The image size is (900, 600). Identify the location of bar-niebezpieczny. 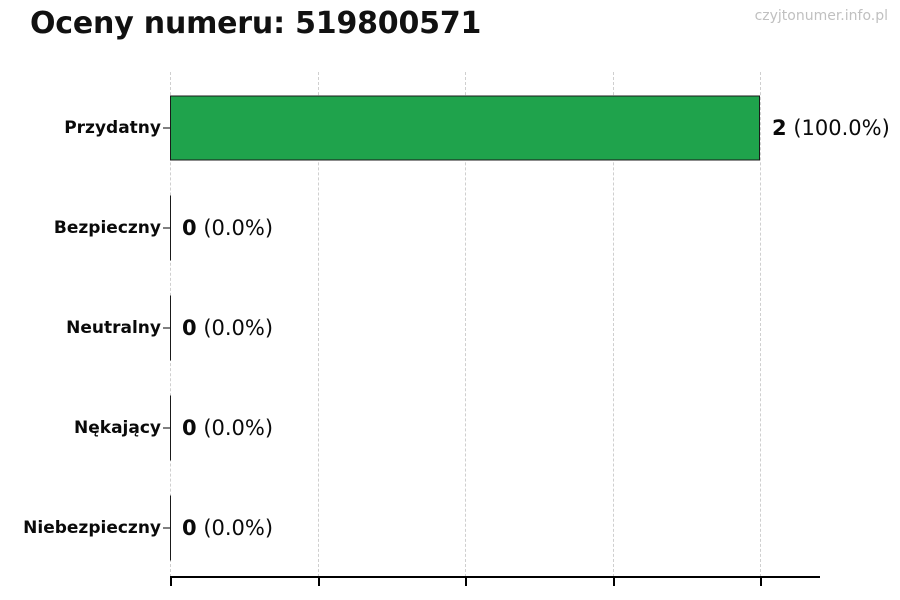
(170, 528).